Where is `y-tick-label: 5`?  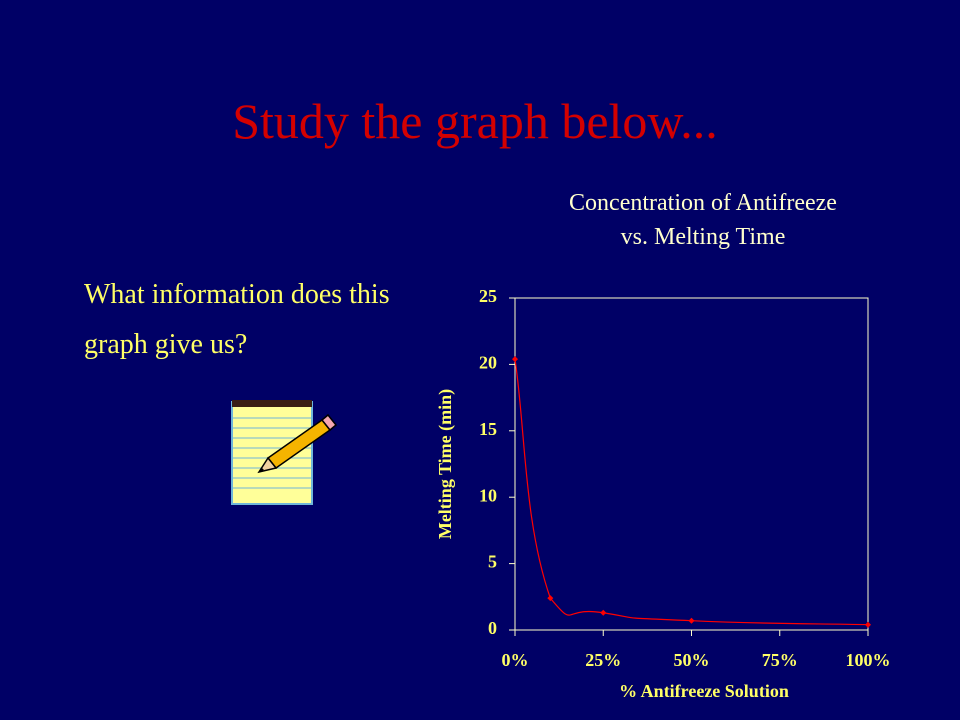
y-tick-label: 5 is located at coordinates (492, 562).